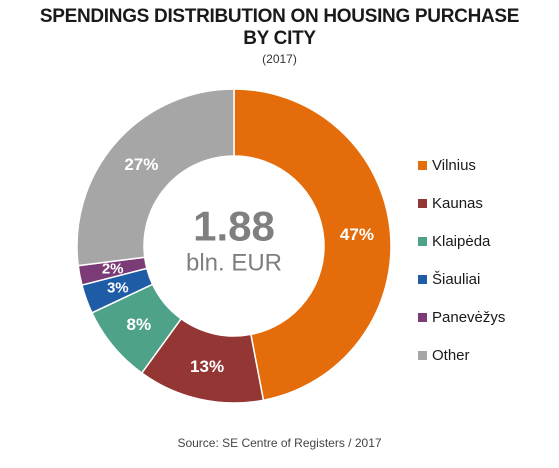 The image size is (559, 468). I want to click on center-total-value: 1.88, so click(234, 226).